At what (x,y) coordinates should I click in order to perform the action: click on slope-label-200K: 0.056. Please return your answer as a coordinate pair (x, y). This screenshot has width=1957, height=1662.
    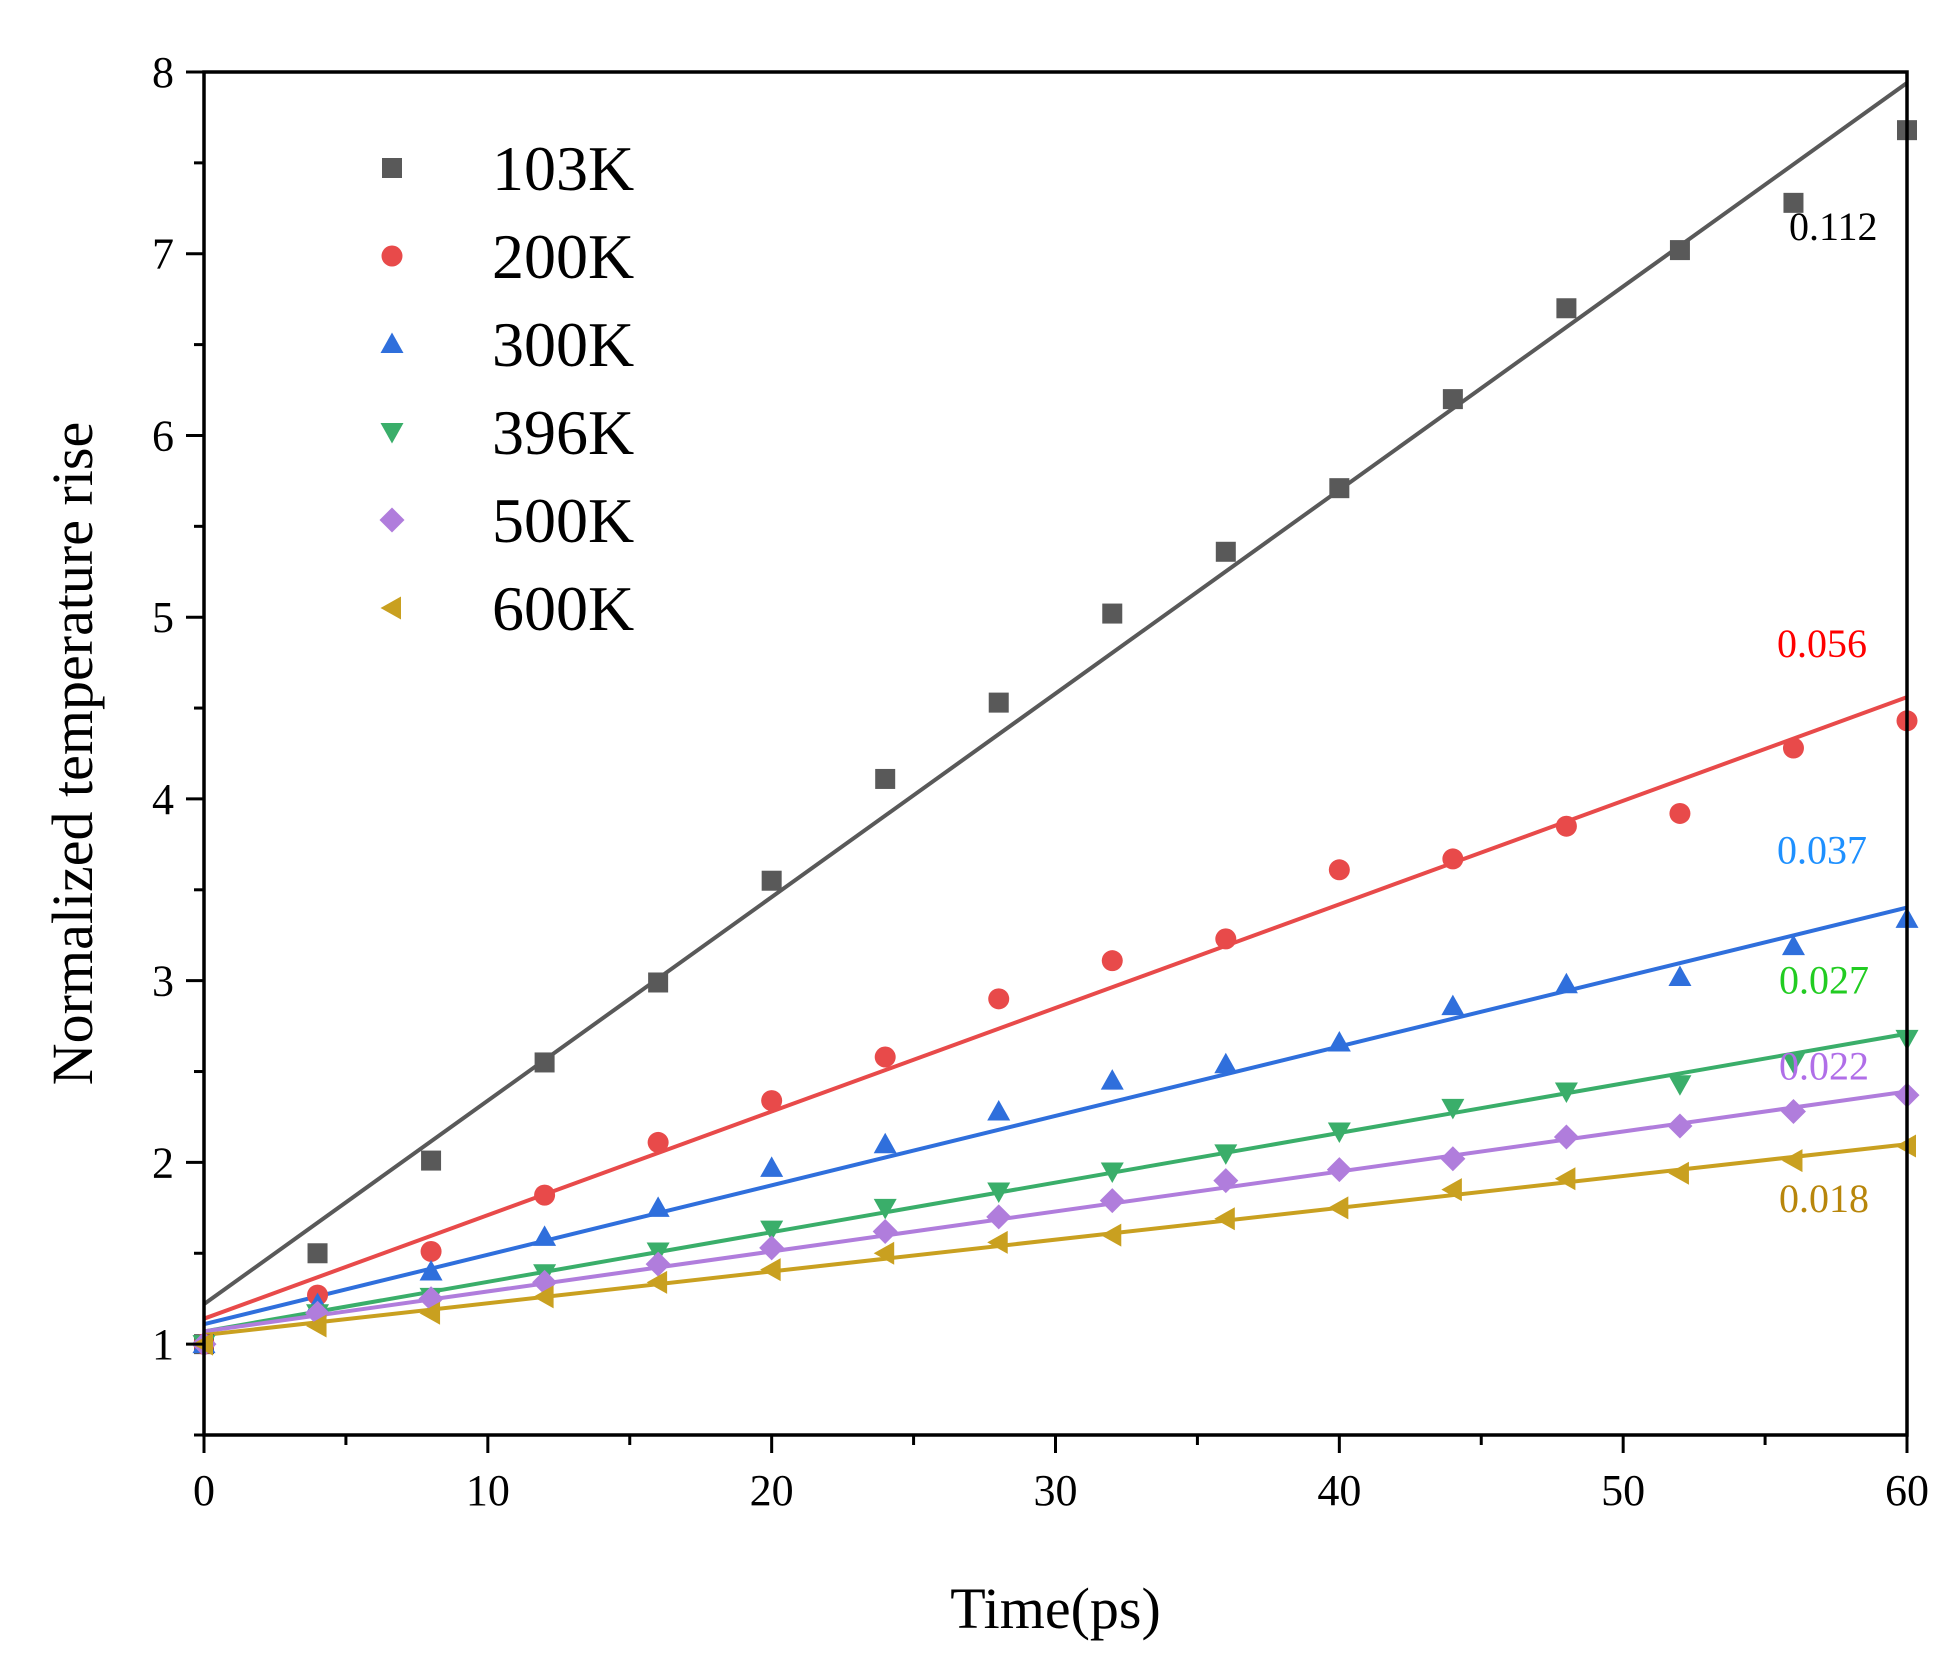
    Looking at the image, I should click on (1822, 643).